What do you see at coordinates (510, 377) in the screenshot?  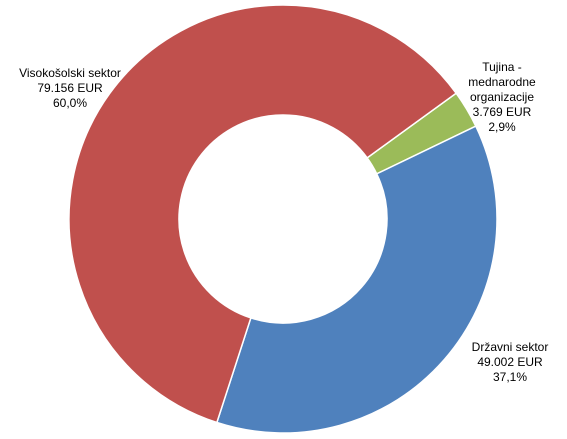 I see `label-percent: 37,1%` at bounding box center [510, 377].